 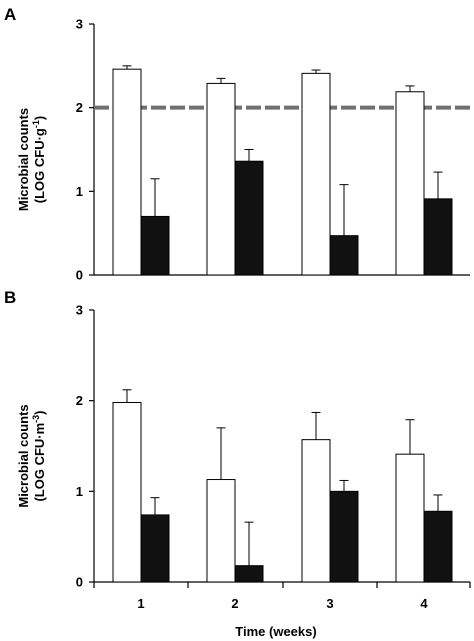 I want to click on y-axis-title-superscript: -3, so click(x=36, y=419).